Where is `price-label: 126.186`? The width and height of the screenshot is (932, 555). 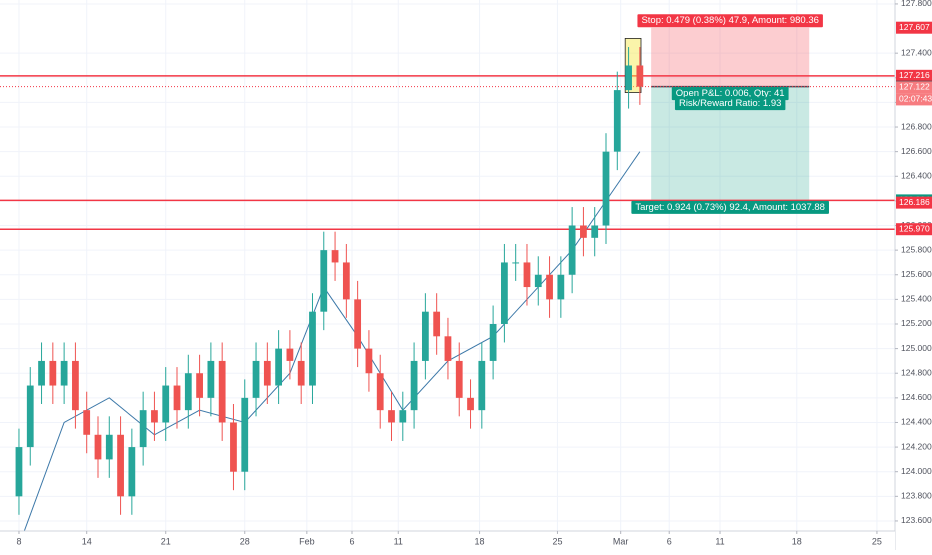 price-label: 126.186 is located at coordinates (914, 202).